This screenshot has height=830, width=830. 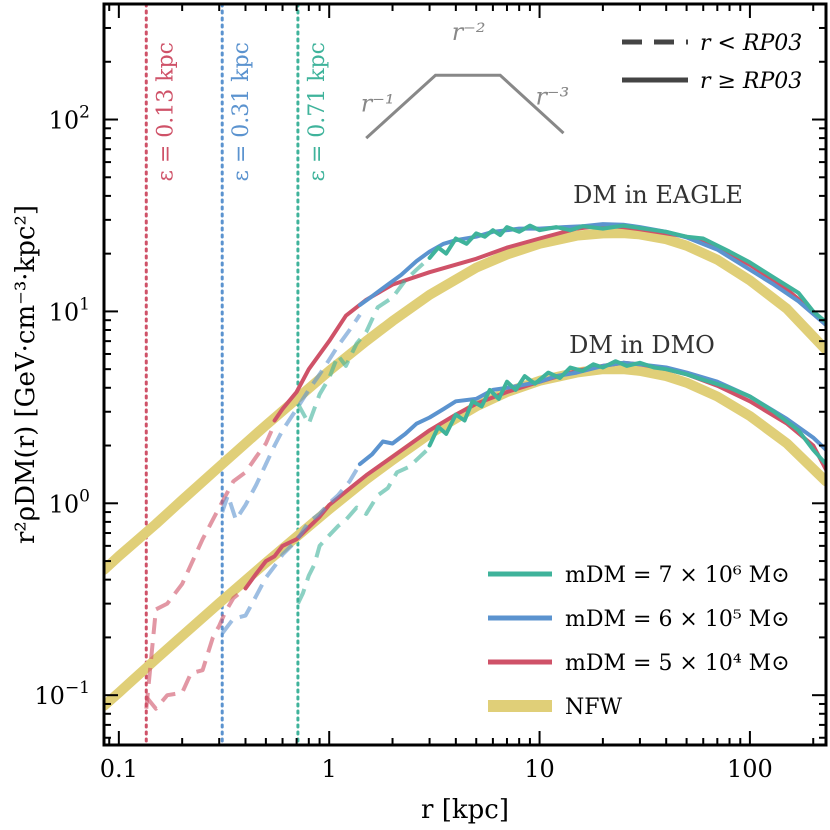 I want to click on y-tick-label: 10⁰, so click(x=69, y=502).